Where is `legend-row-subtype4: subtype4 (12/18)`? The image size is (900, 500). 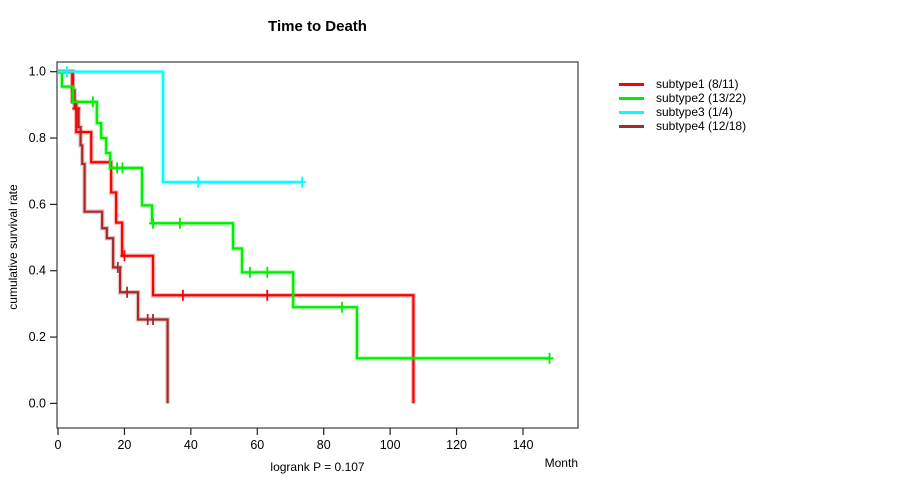
legend-row-subtype4: subtype4 (12/18) is located at coordinates (682, 126).